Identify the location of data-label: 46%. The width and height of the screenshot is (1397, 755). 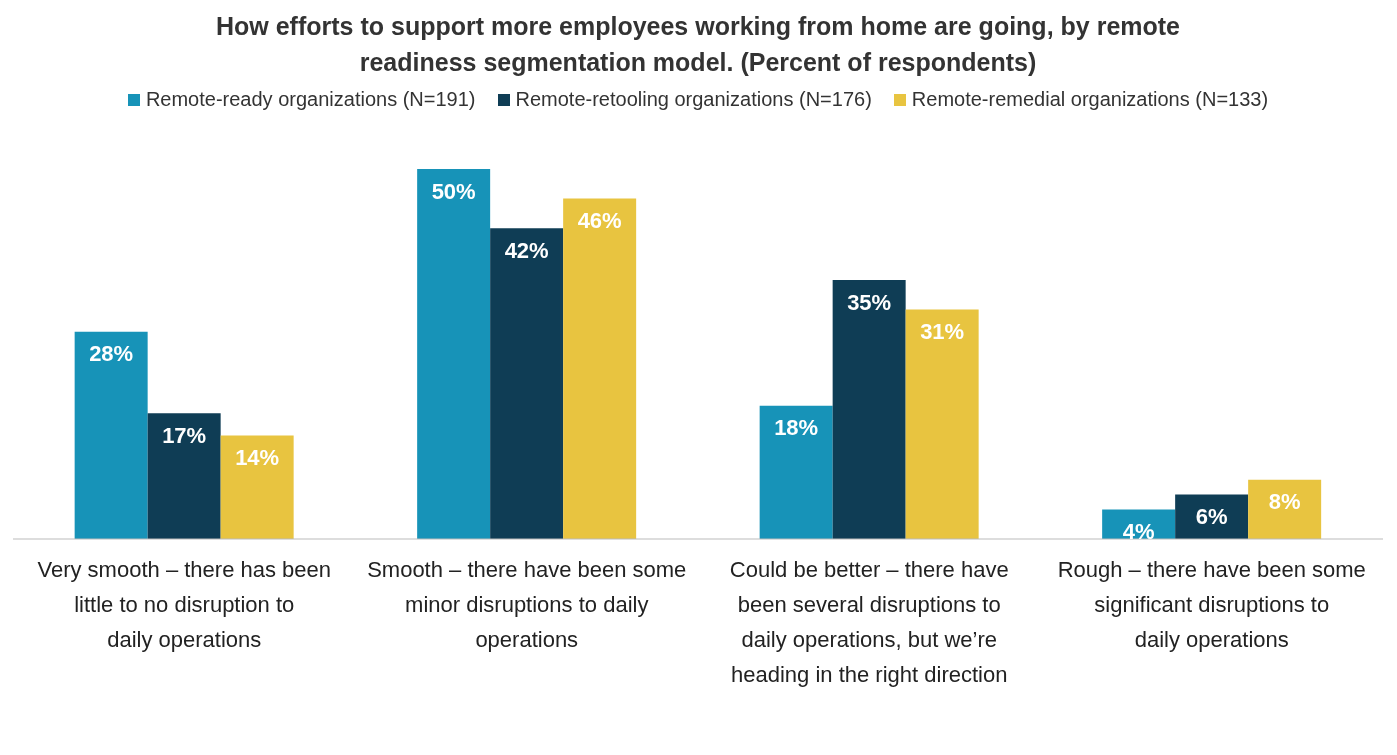
(599, 221).